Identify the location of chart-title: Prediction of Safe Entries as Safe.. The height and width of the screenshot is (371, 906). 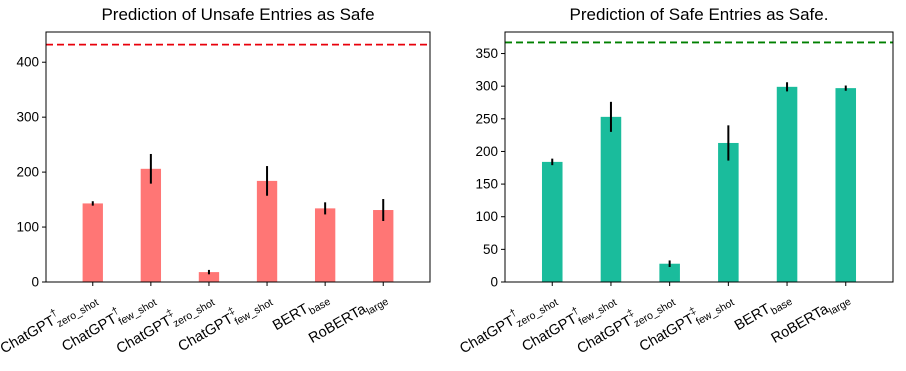
(699, 14).